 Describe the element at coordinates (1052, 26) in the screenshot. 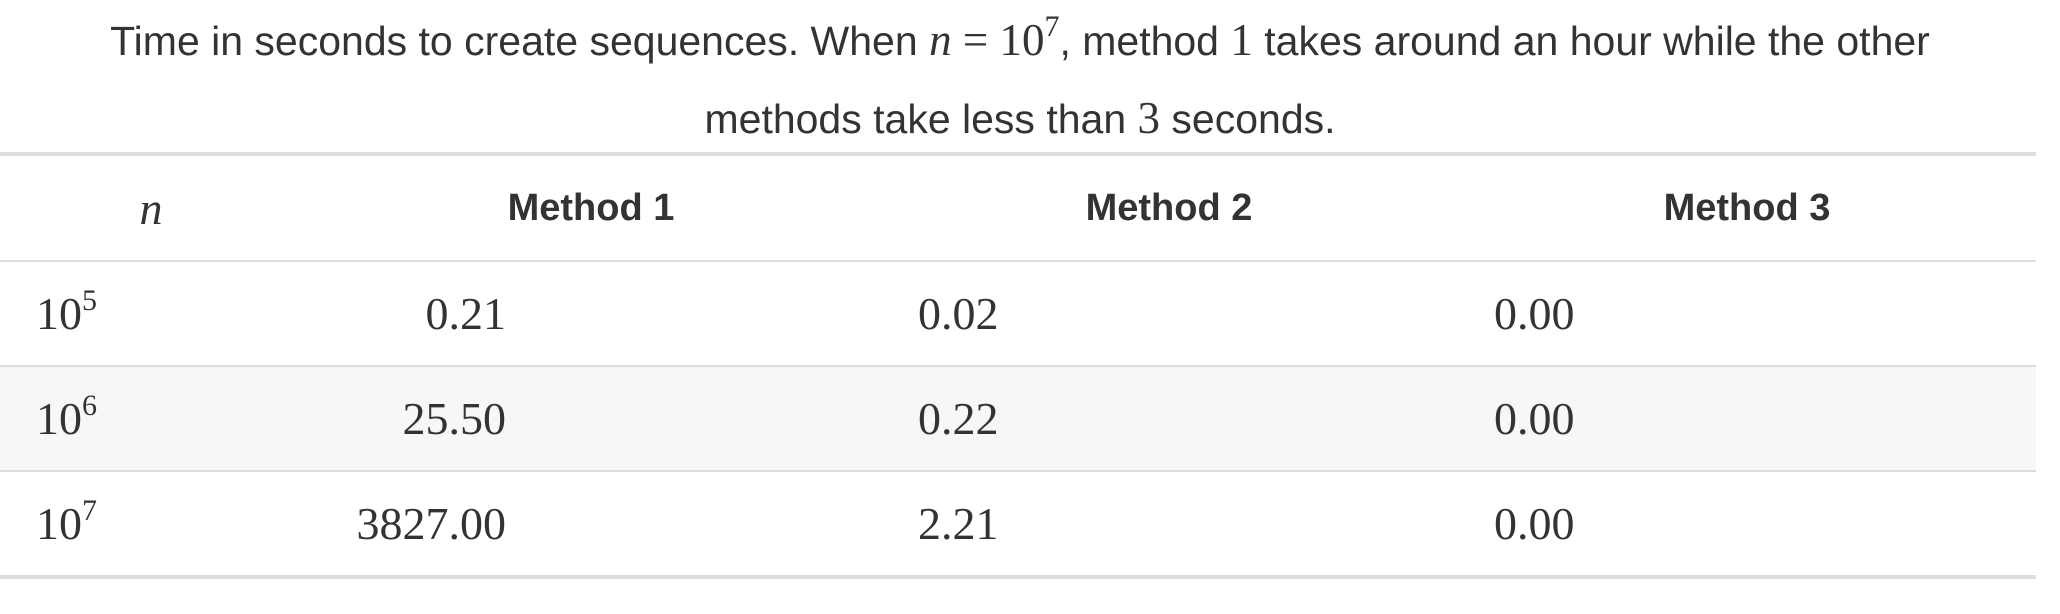

I see `caption-math-exponent: 7` at that location.